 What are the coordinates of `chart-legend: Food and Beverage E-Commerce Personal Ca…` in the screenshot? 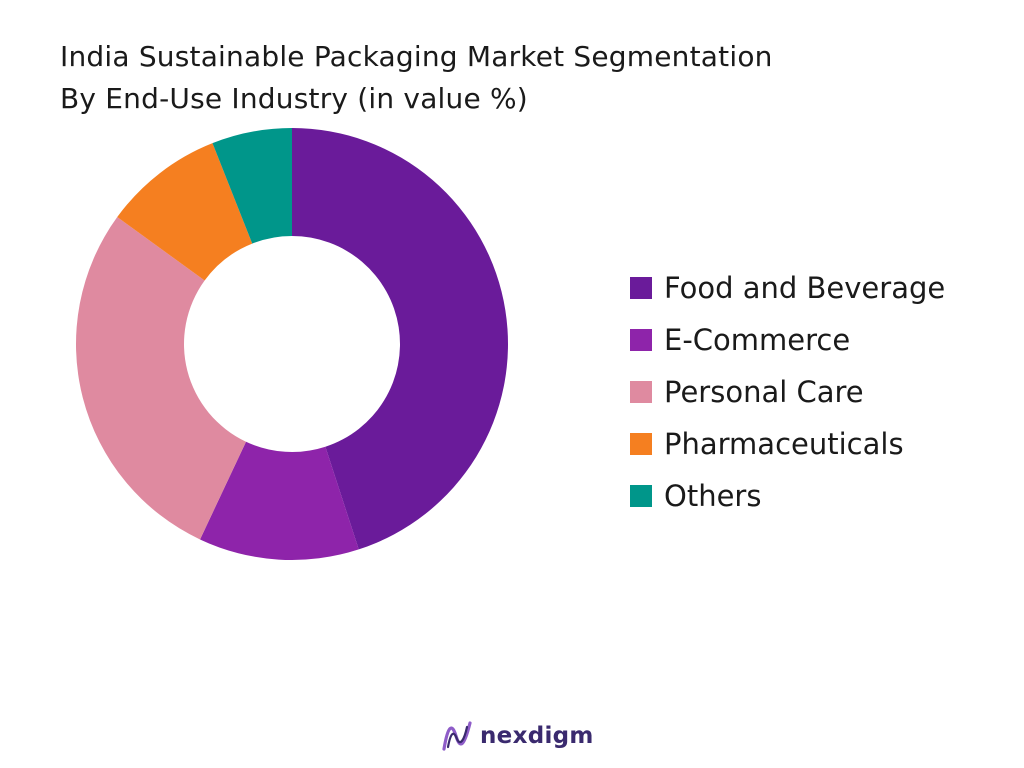 It's located at (820, 392).